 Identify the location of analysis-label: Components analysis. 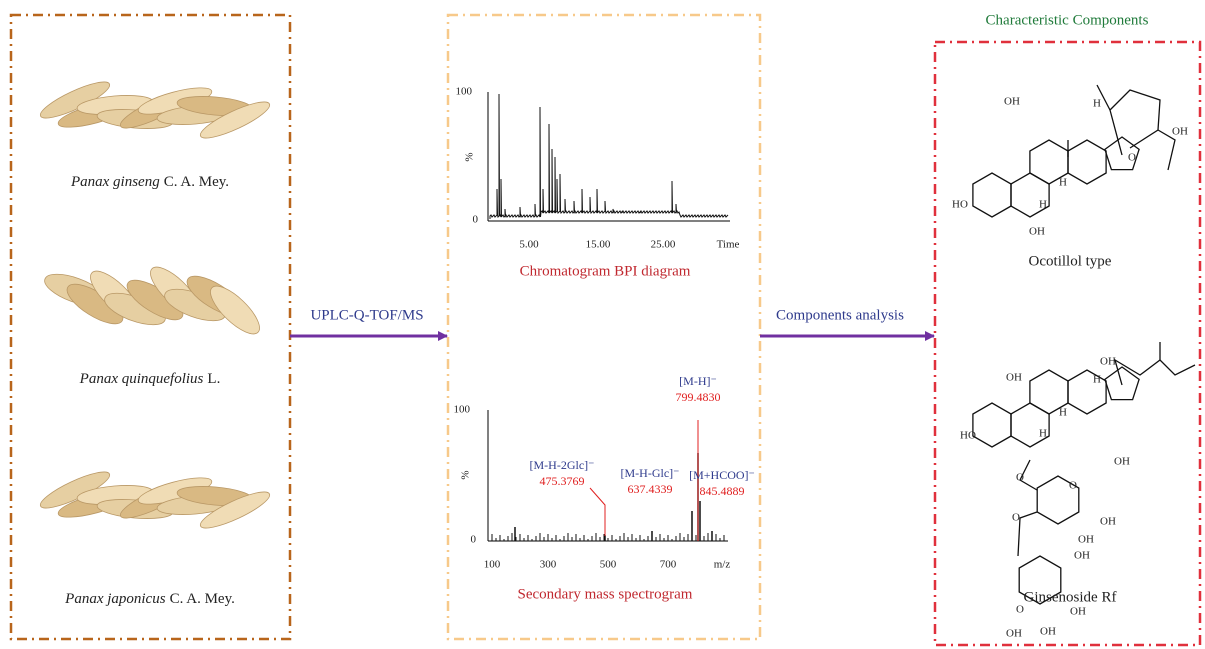
(840, 315).